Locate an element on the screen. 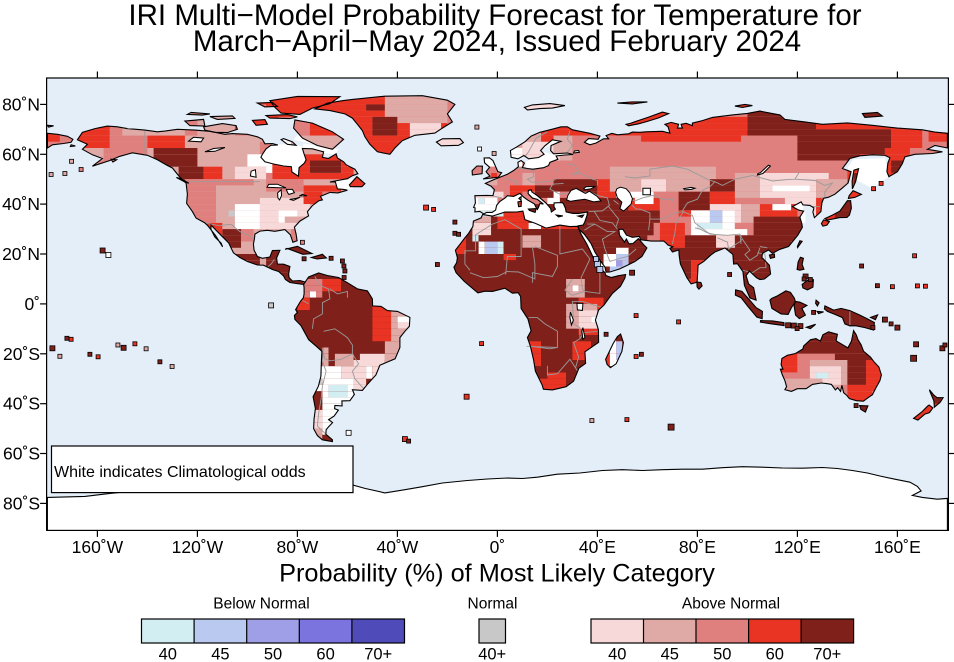  svg-text: Normal is located at coordinates (493, 604).